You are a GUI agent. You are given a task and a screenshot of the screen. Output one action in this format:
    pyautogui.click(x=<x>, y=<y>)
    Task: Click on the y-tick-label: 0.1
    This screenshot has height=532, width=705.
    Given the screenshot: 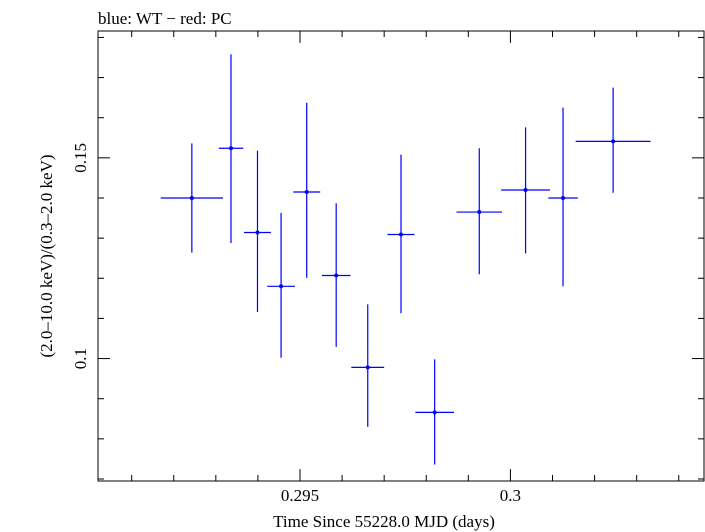 What is the action you would take?
    pyautogui.click(x=80, y=358)
    